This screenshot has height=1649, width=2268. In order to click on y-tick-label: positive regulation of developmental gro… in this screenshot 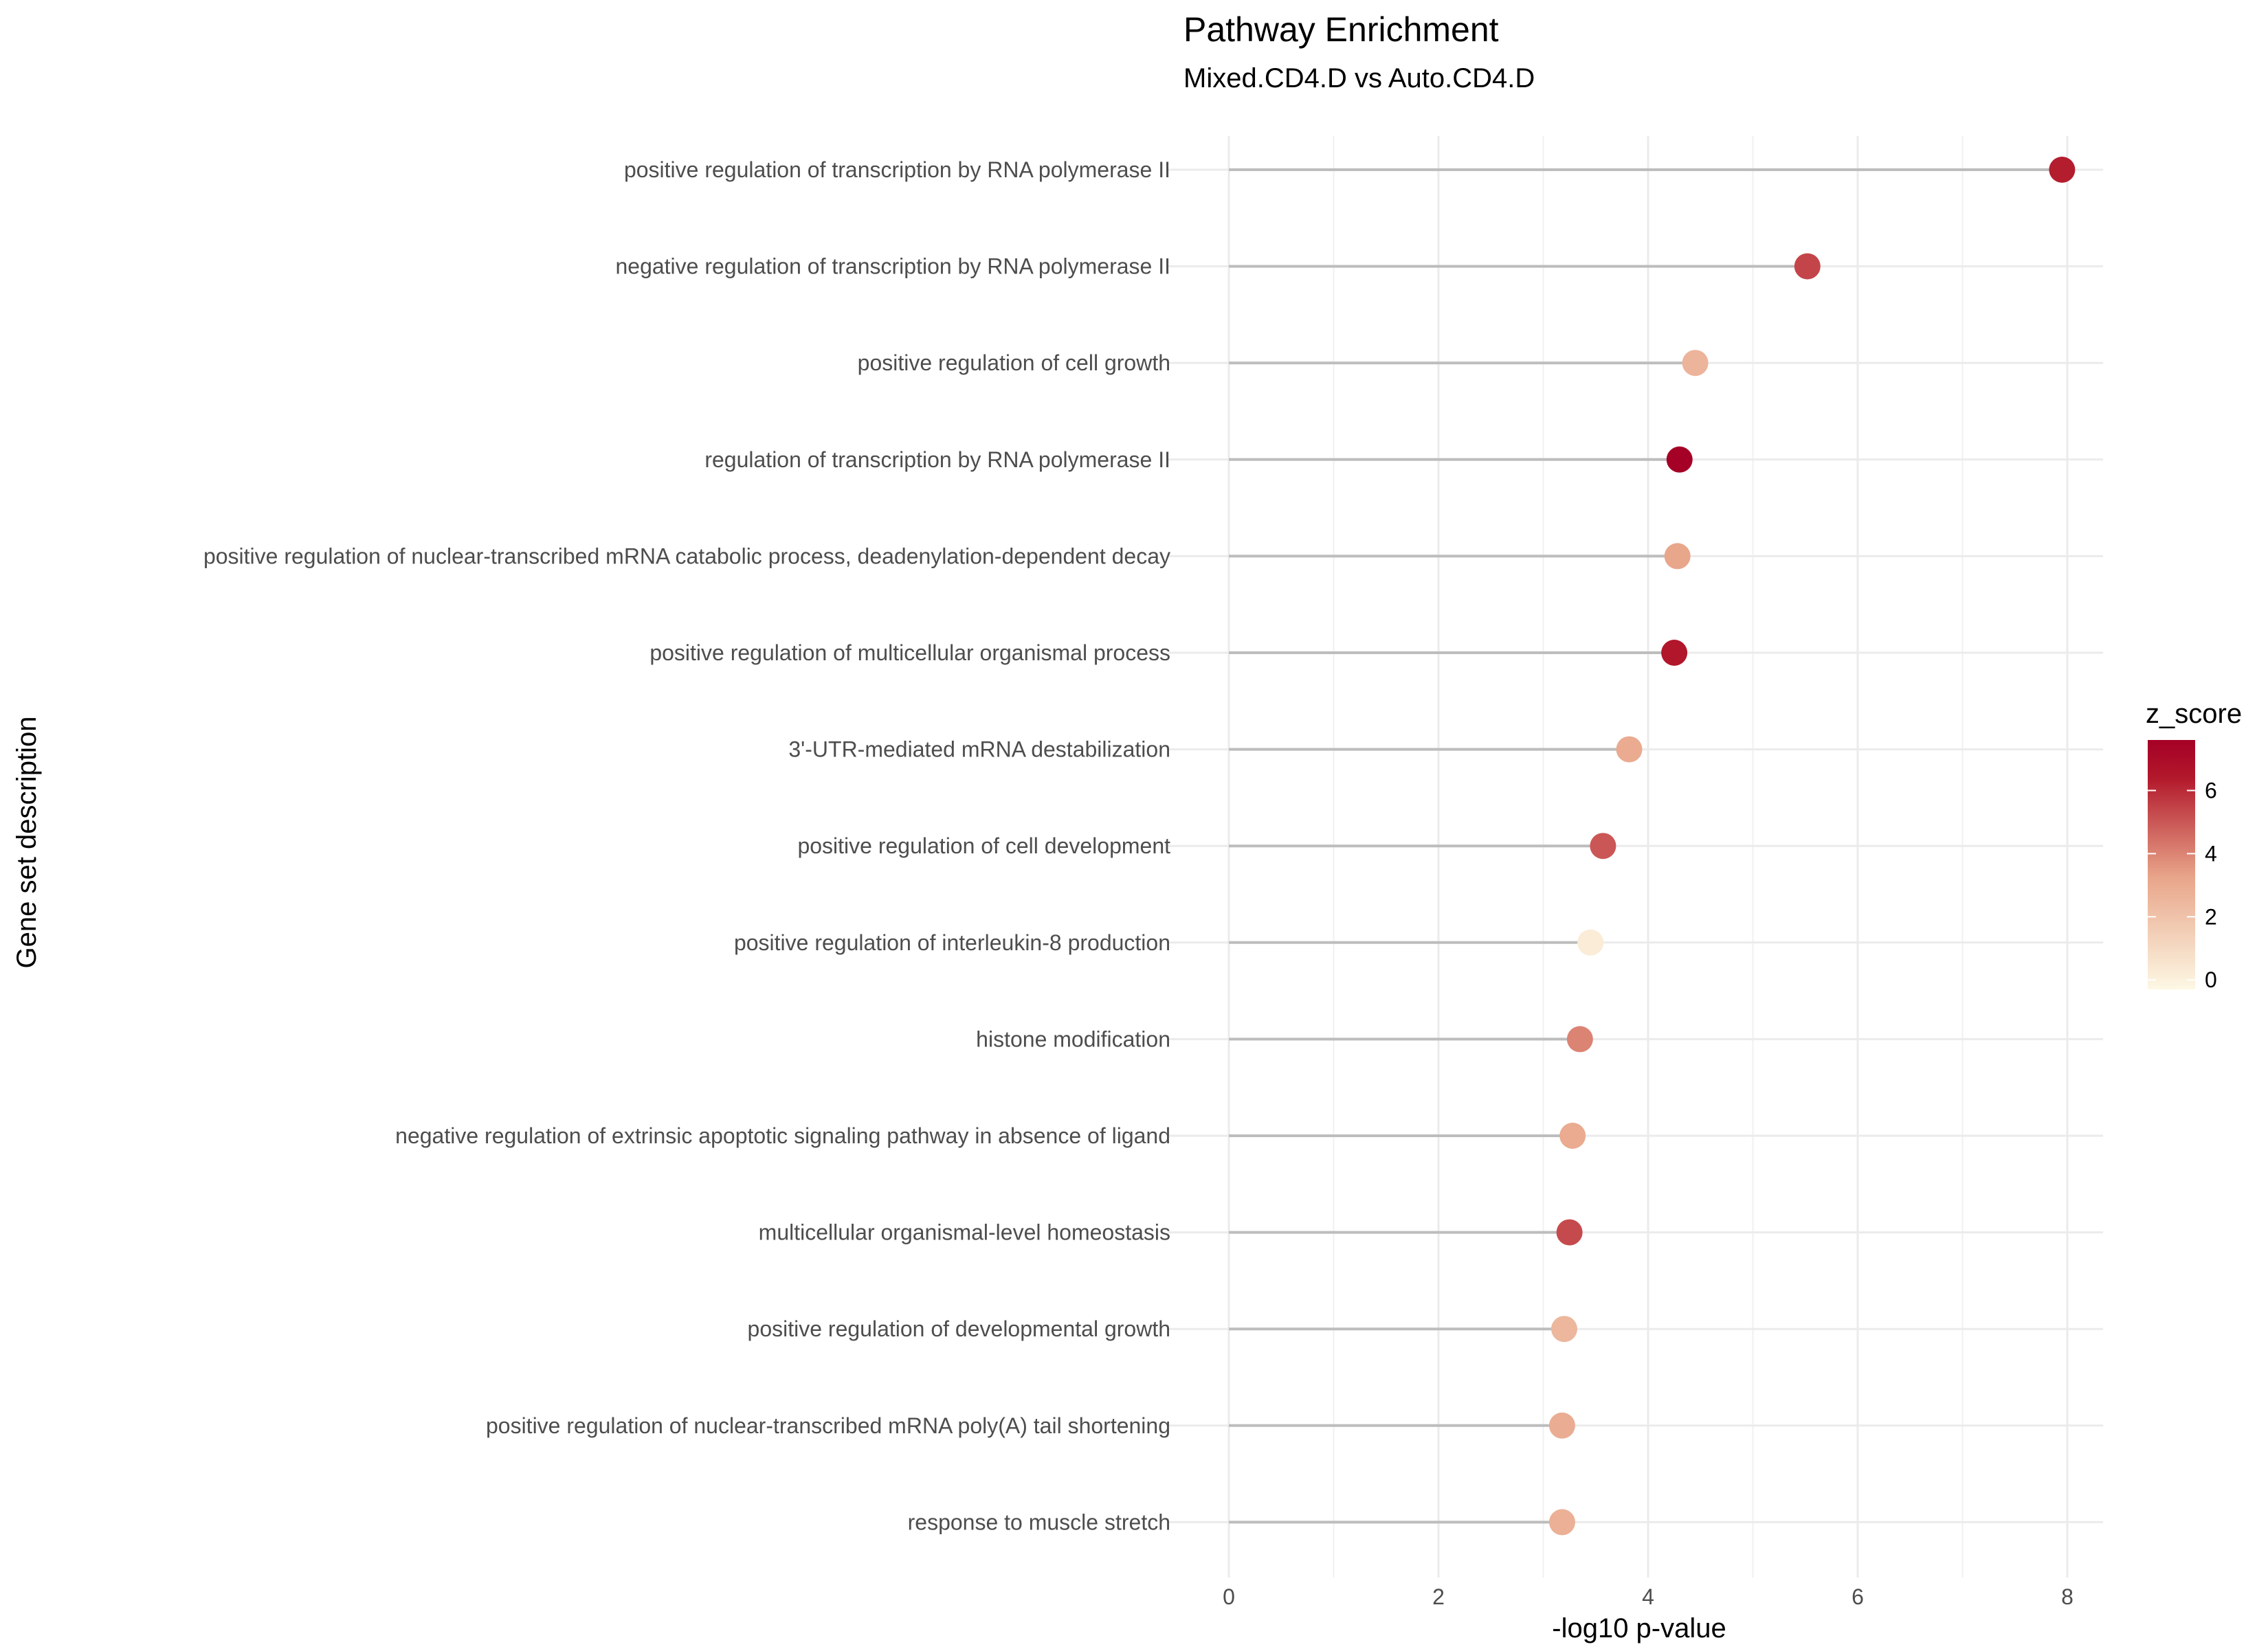, I will do `click(959, 1328)`.